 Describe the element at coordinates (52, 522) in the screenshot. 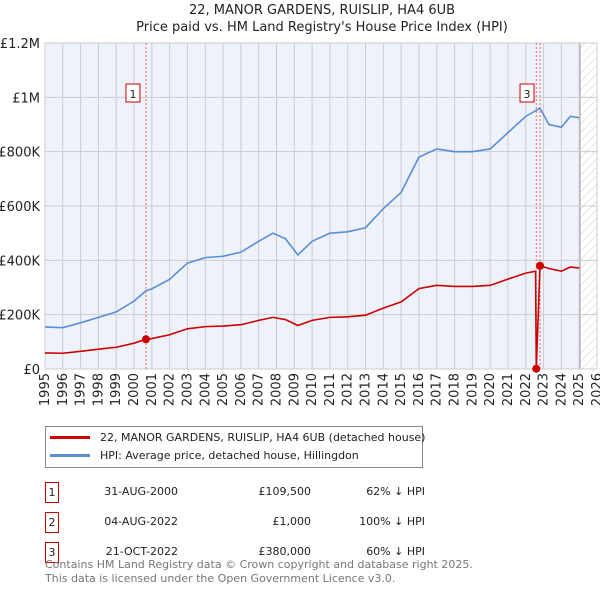

I see `row-badge: 2` at that location.